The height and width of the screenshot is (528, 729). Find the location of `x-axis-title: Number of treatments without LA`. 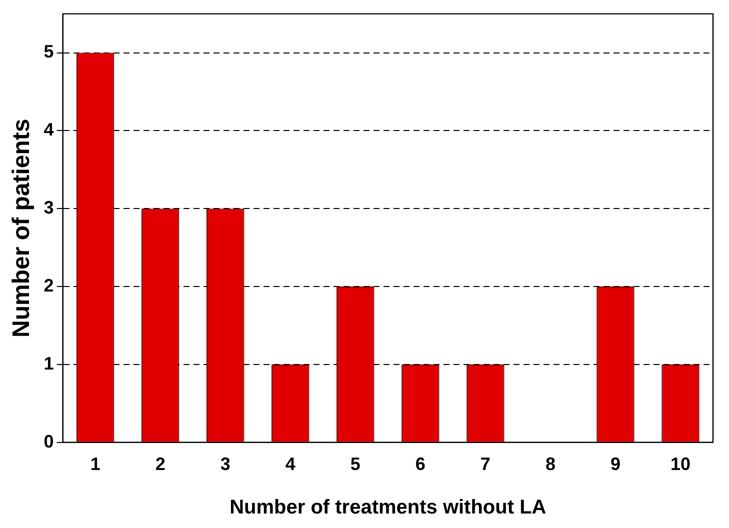

x-axis-title: Number of treatments without LA is located at coordinates (388, 507).